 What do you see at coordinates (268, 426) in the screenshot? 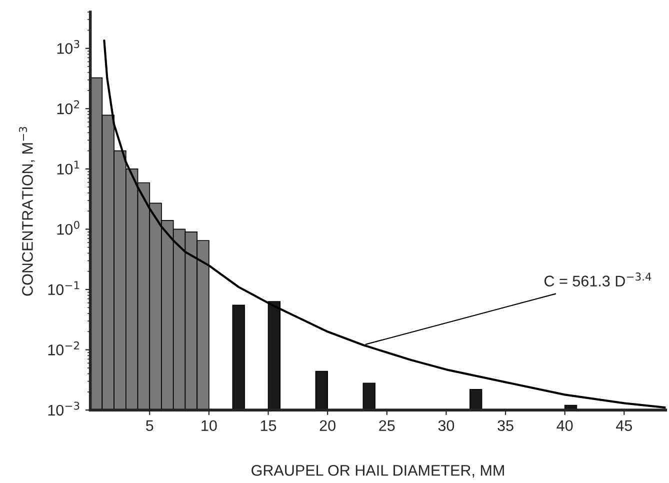
I see `x-tick-label: 15` at bounding box center [268, 426].